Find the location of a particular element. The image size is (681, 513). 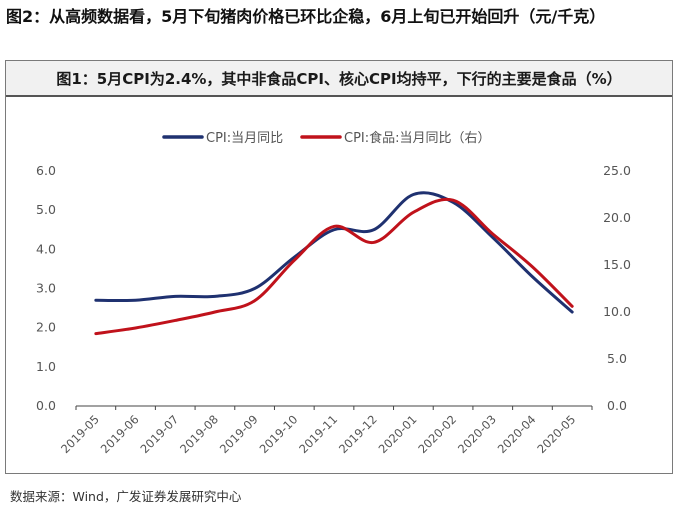

y-left-tick-label: 5.0 is located at coordinates (46, 209).